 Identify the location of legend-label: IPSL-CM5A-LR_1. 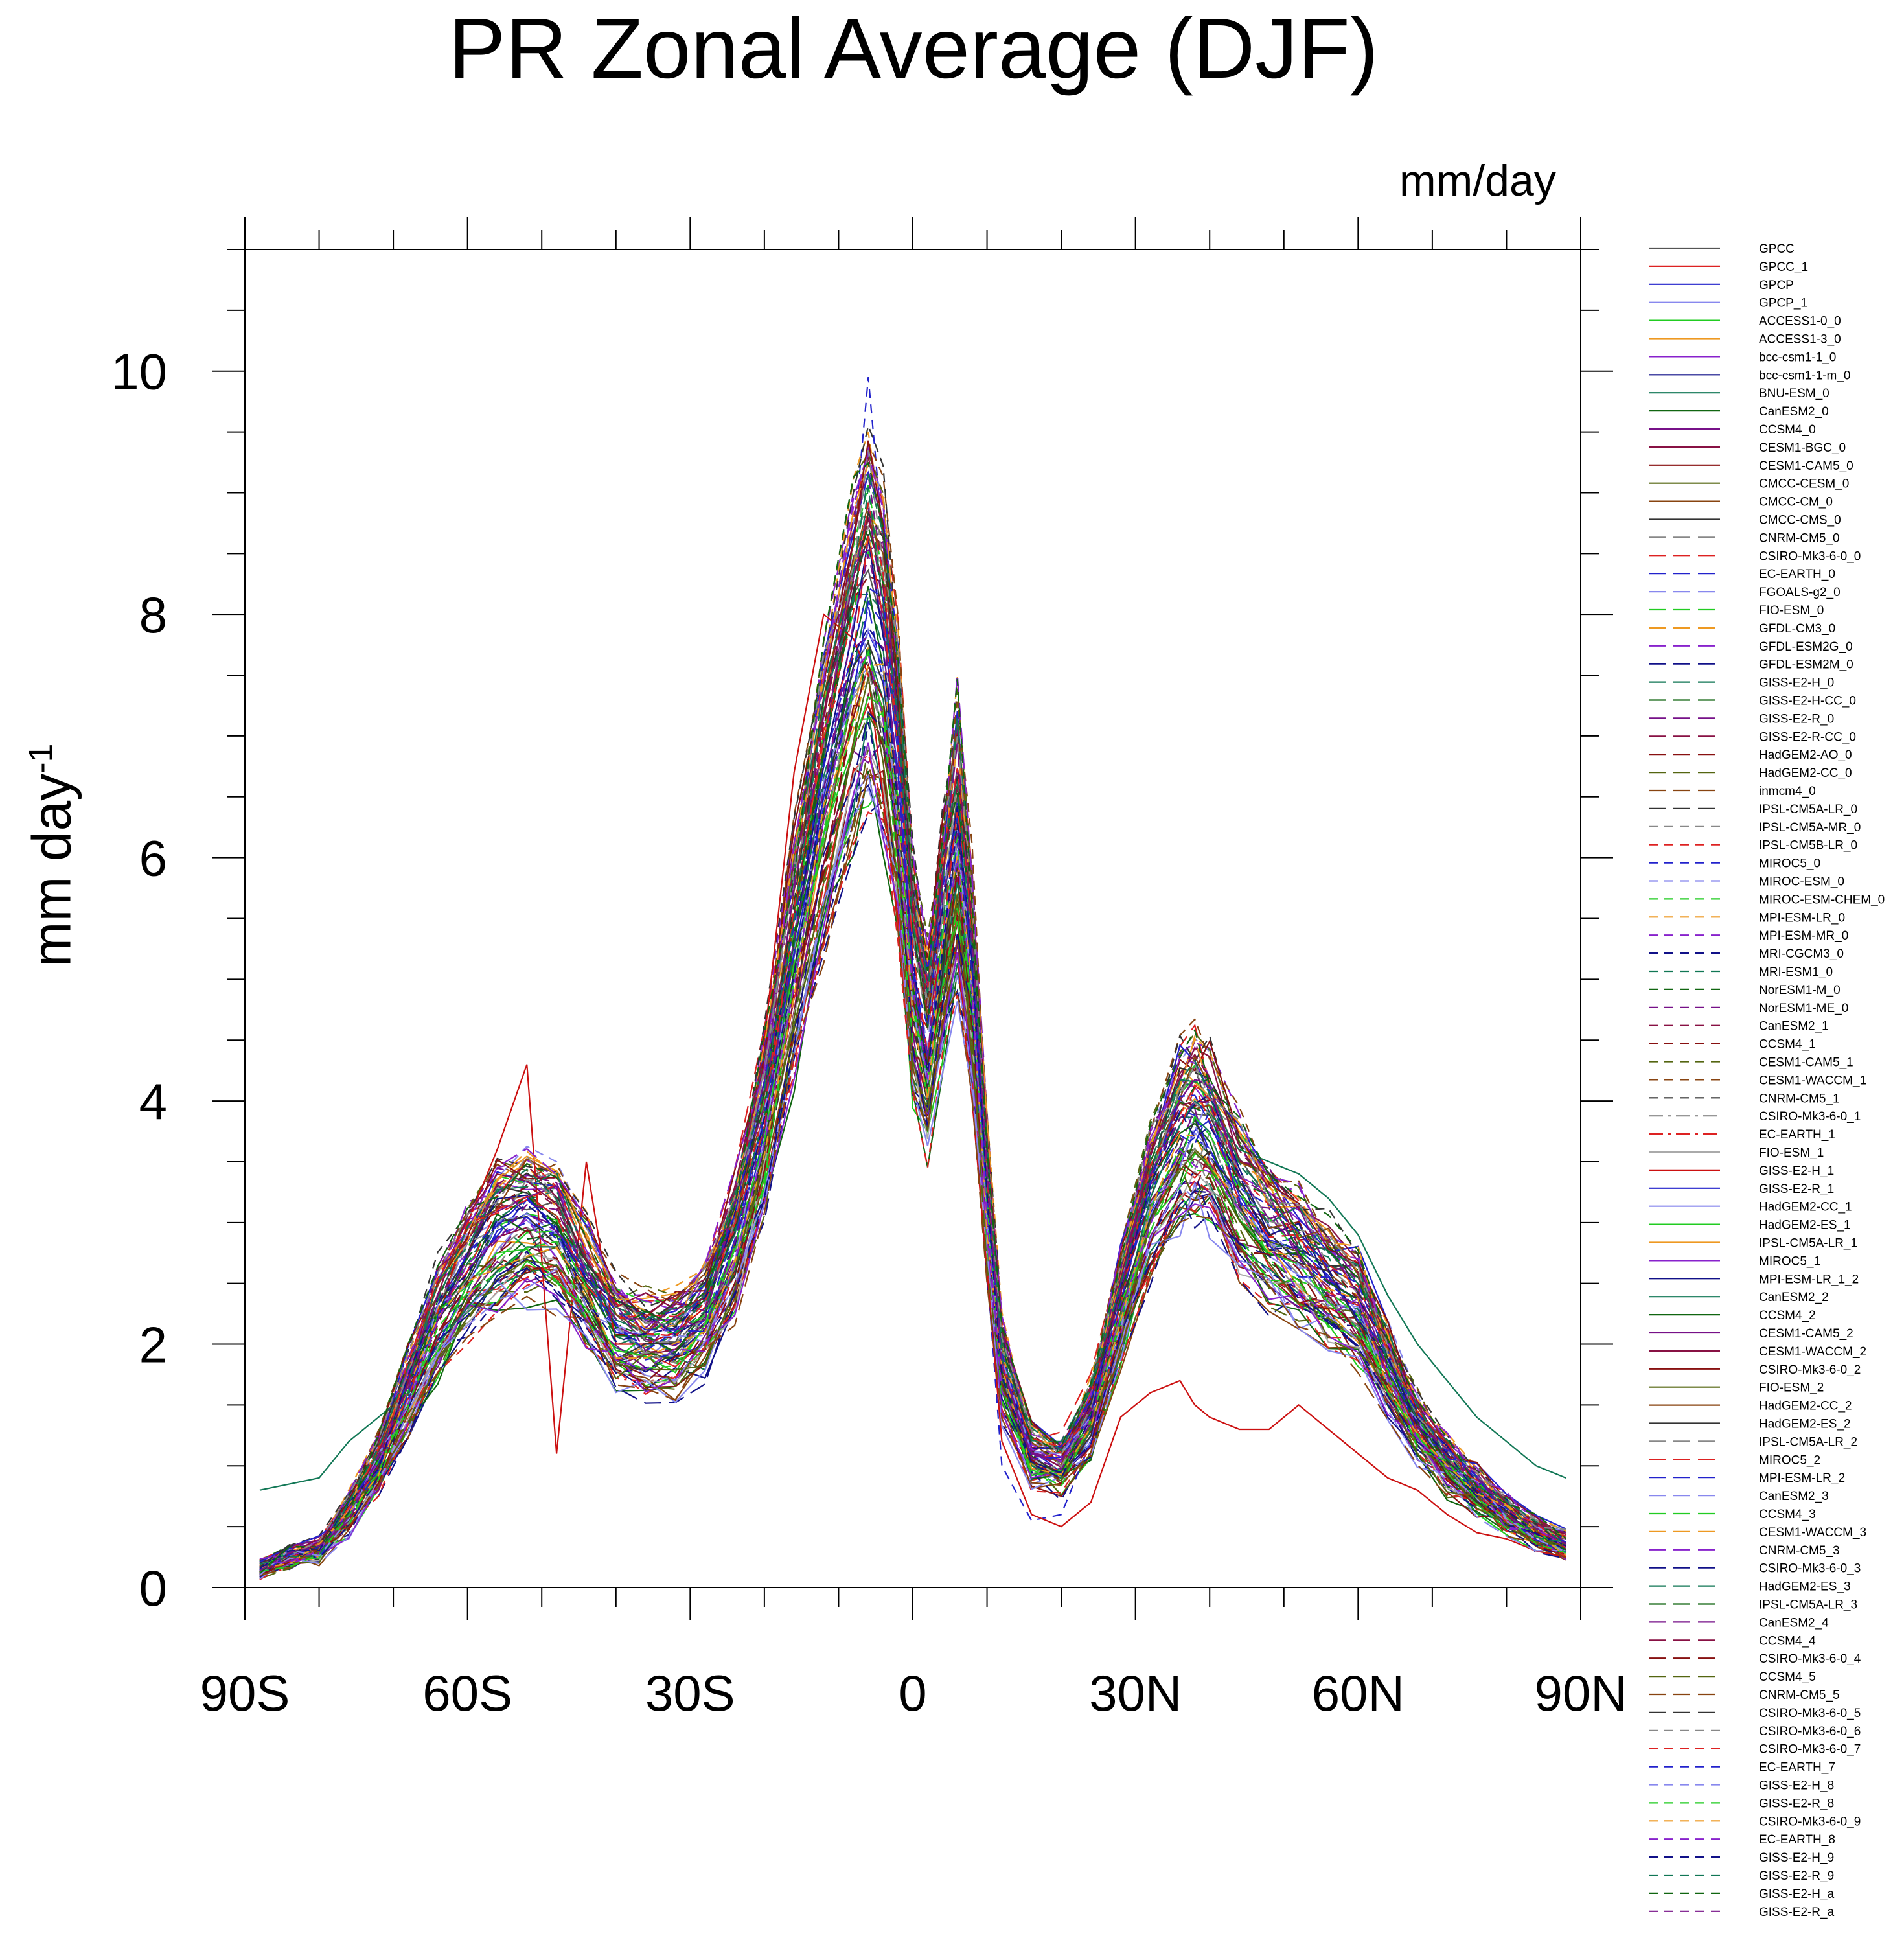
(1808, 1244).